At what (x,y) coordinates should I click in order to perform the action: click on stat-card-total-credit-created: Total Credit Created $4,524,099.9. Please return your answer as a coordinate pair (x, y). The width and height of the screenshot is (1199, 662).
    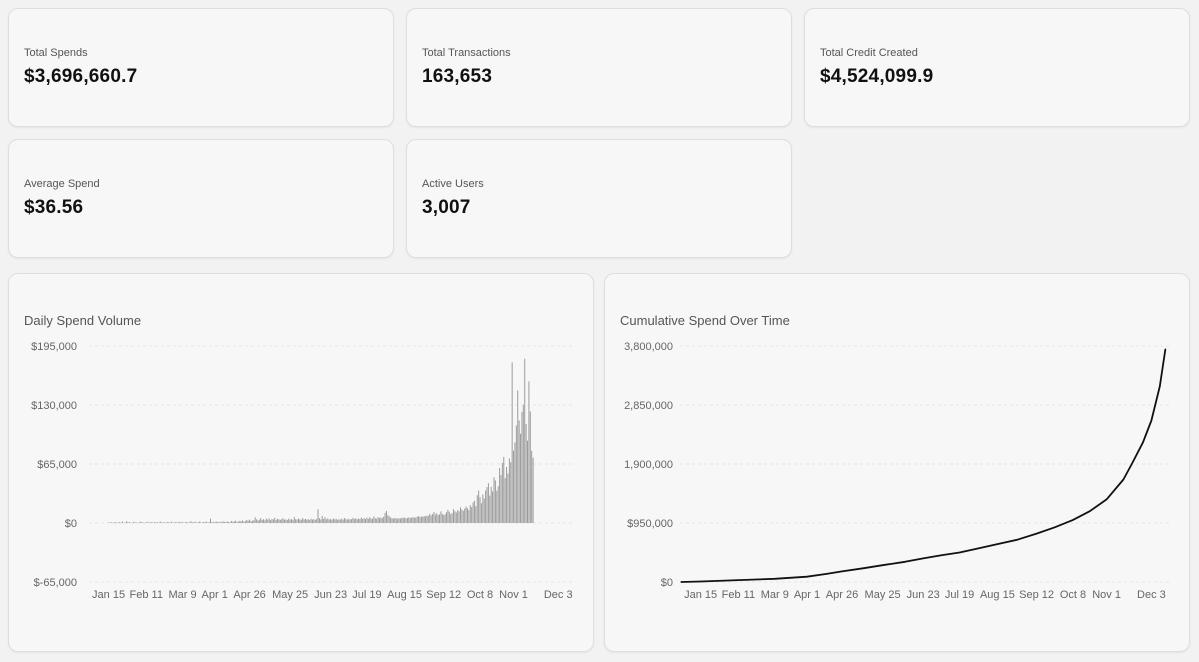
    Looking at the image, I should click on (997, 67).